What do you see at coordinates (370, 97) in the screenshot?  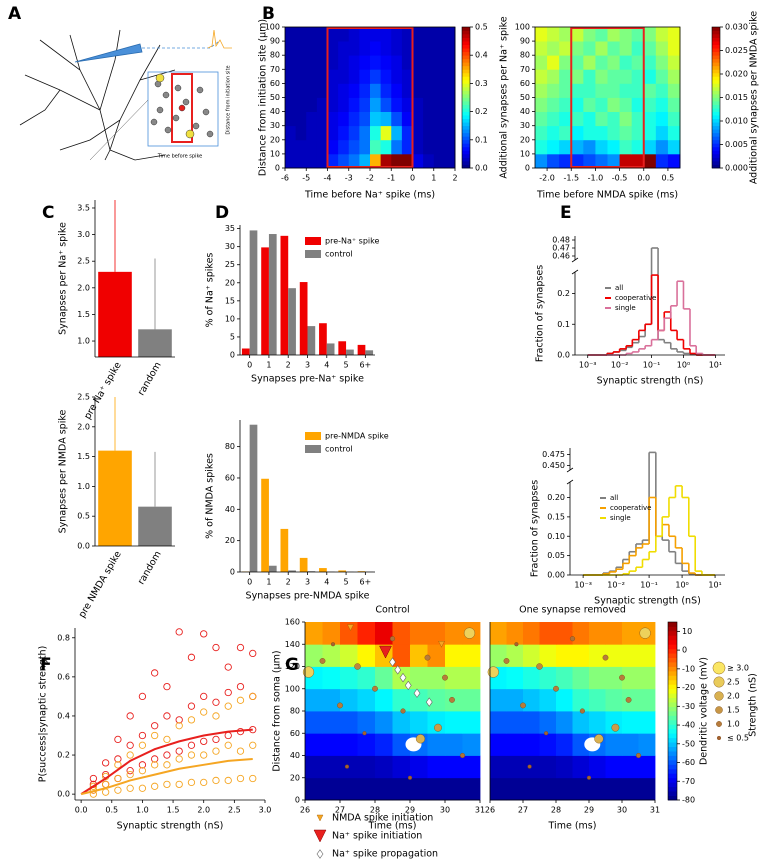 I see `highlight-window` at bounding box center [370, 97].